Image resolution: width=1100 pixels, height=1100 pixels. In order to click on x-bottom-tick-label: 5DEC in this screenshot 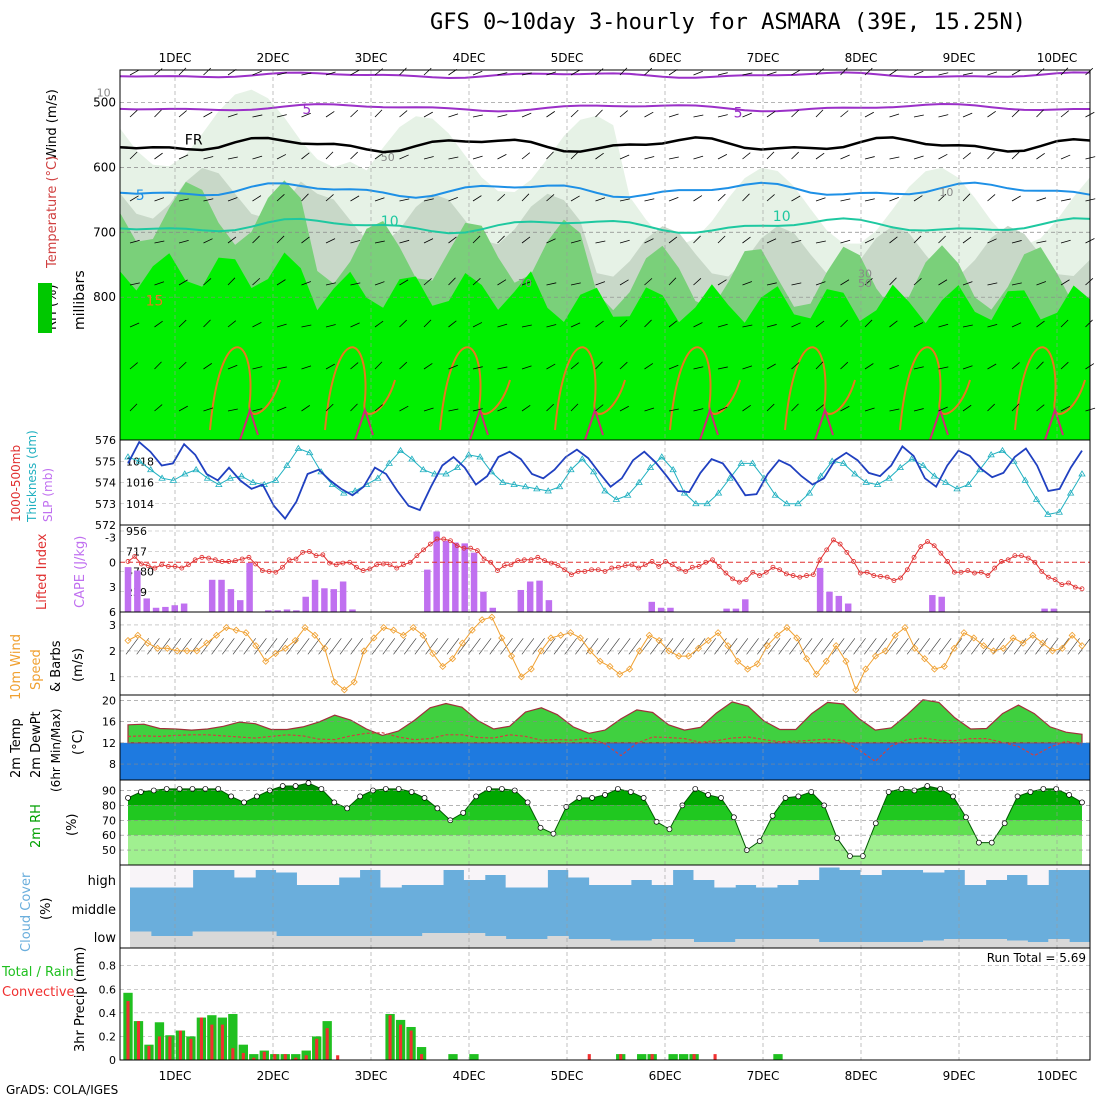, I will do `click(567, 1076)`.